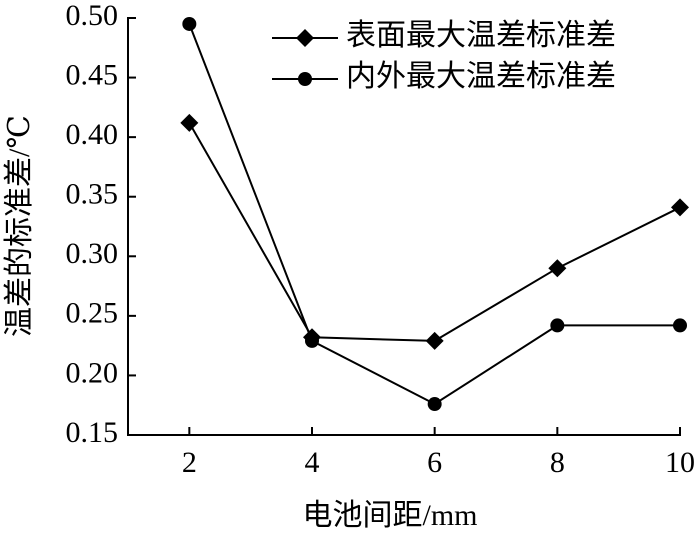 This screenshot has width=700, height=545. Describe the element at coordinates (434, 462) in the screenshot. I see `x-tick-label: 6` at that location.